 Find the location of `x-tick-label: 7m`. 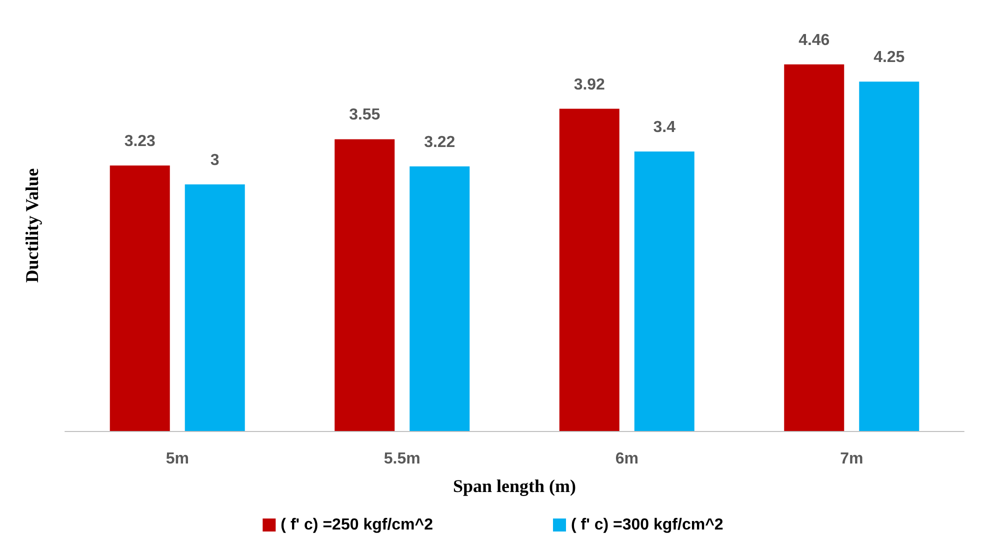

x-tick-label: 7m is located at coordinates (852, 459).